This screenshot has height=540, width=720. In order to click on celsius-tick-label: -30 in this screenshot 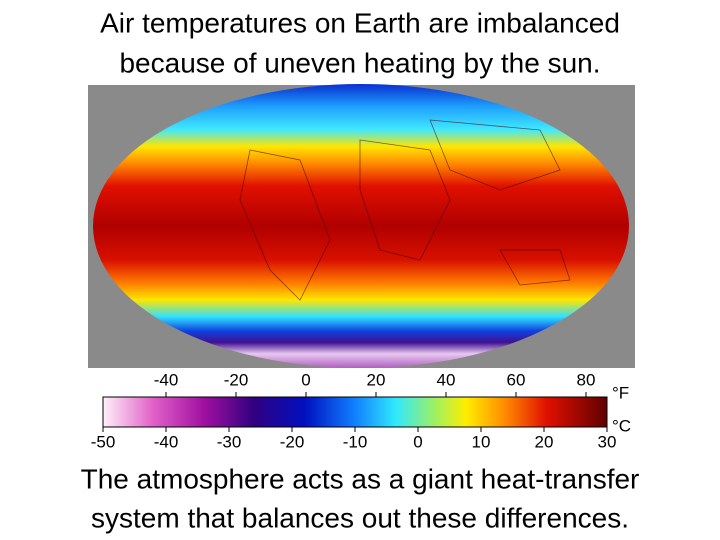, I will do `click(229, 441)`.